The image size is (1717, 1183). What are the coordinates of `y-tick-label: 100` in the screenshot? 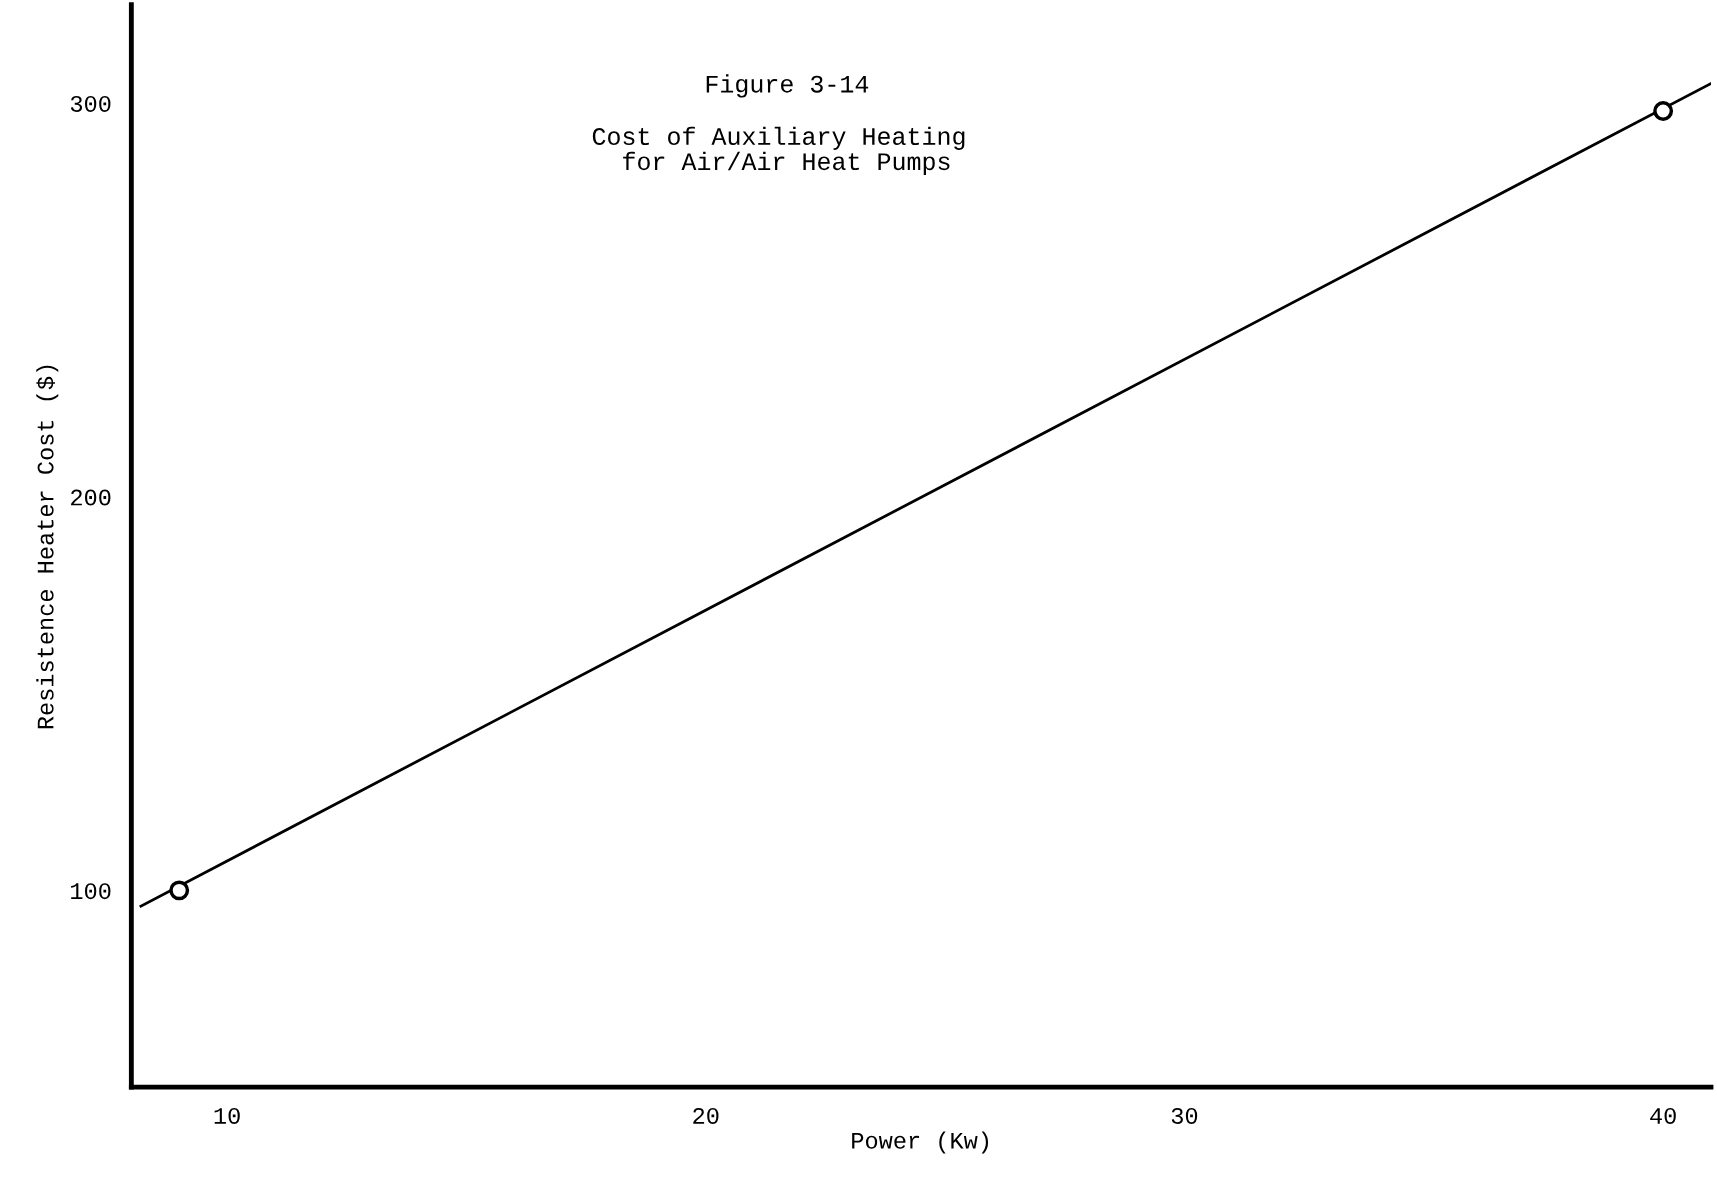 It's located at (91, 891).